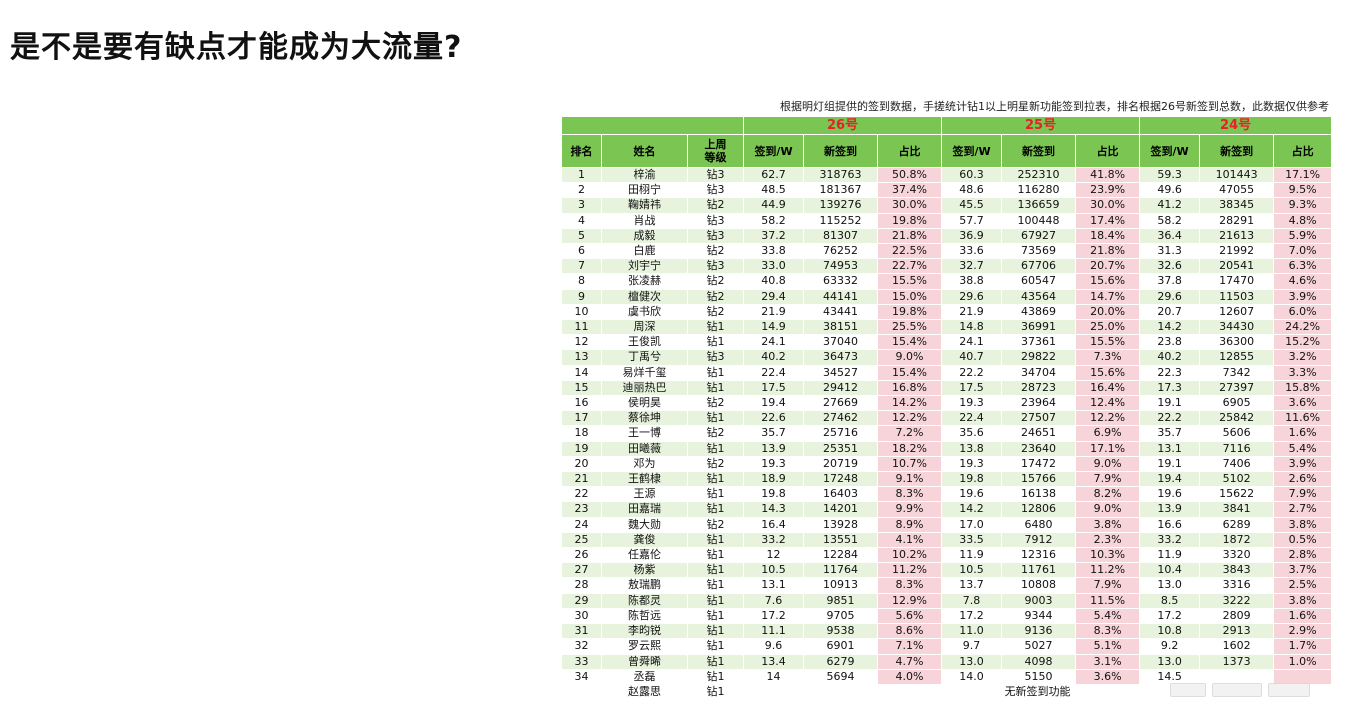 This screenshot has width=1356, height=718. I want to click on new-checkin-cell: 81307, so click(841, 236).